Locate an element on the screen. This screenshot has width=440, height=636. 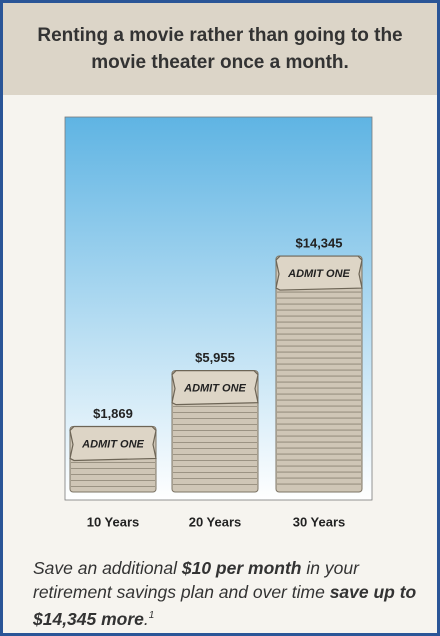
value-label: $5,955 is located at coordinates (215, 357).